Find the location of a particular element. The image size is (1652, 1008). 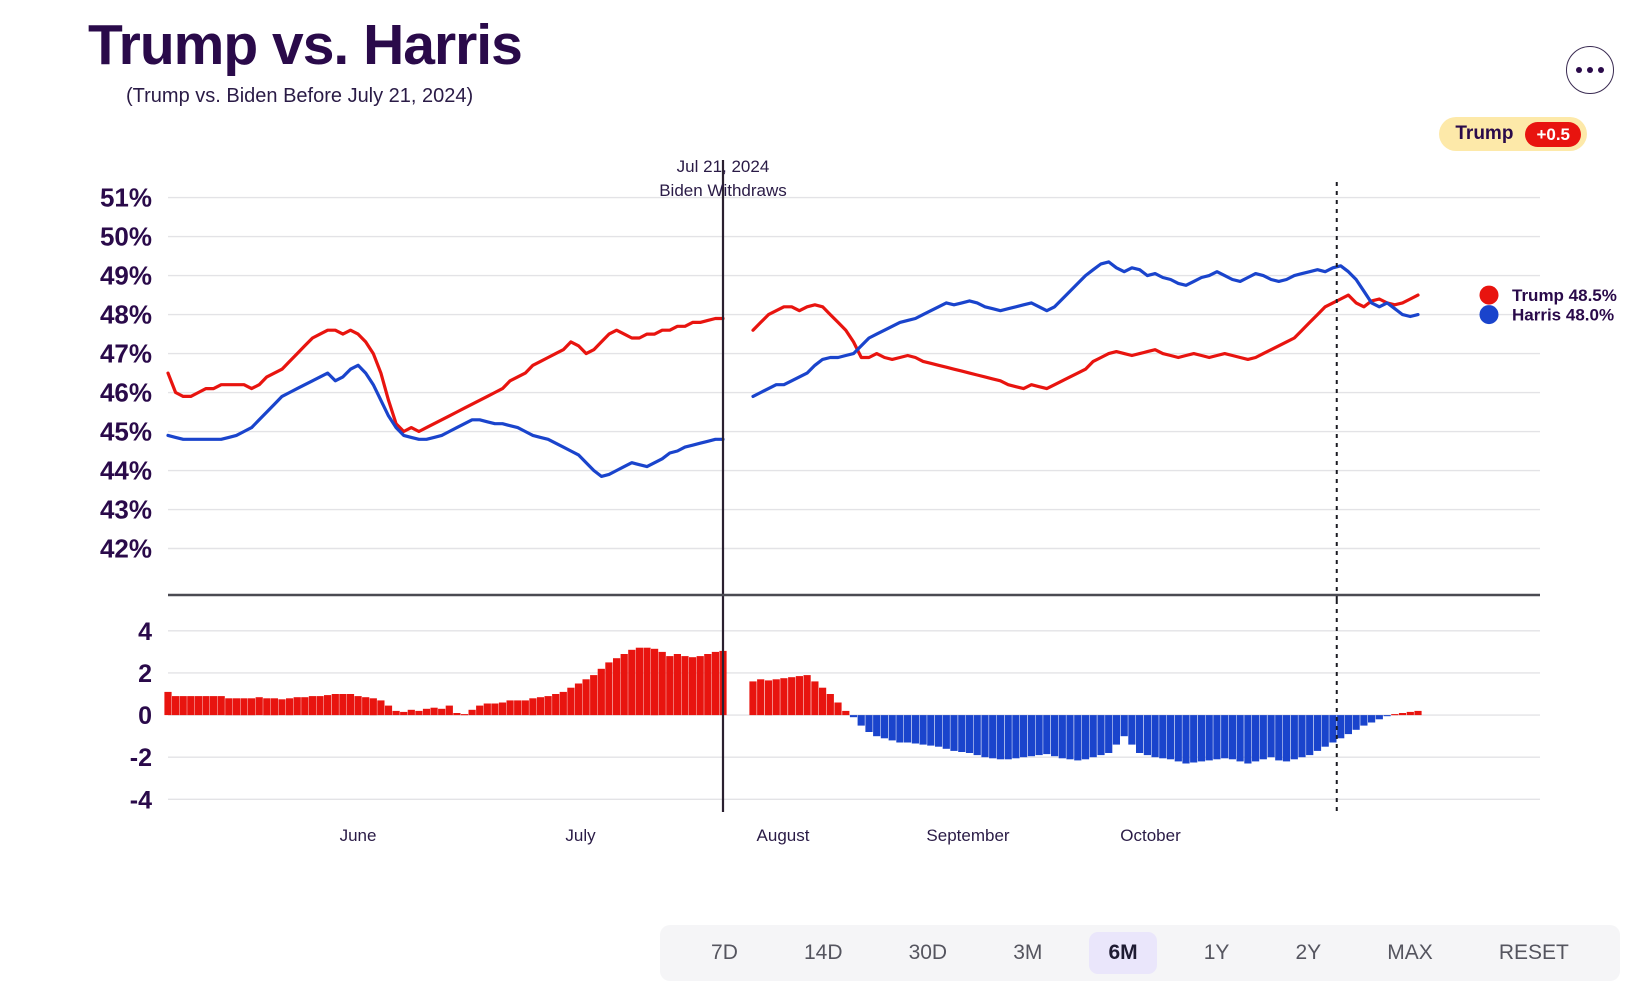

time-range-selector: 7D 14D 30D 3M 6M 1Y 2Y MAX RESET is located at coordinates (1140, 953).